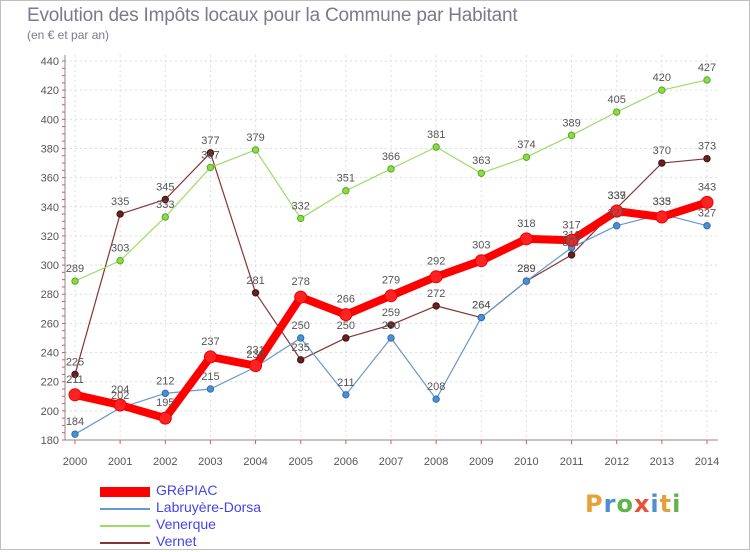 Image resolution: width=750 pixels, height=552 pixels. What do you see at coordinates (75, 380) in the screenshot?
I see `data-label: 211` at bounding box center [75, 380].